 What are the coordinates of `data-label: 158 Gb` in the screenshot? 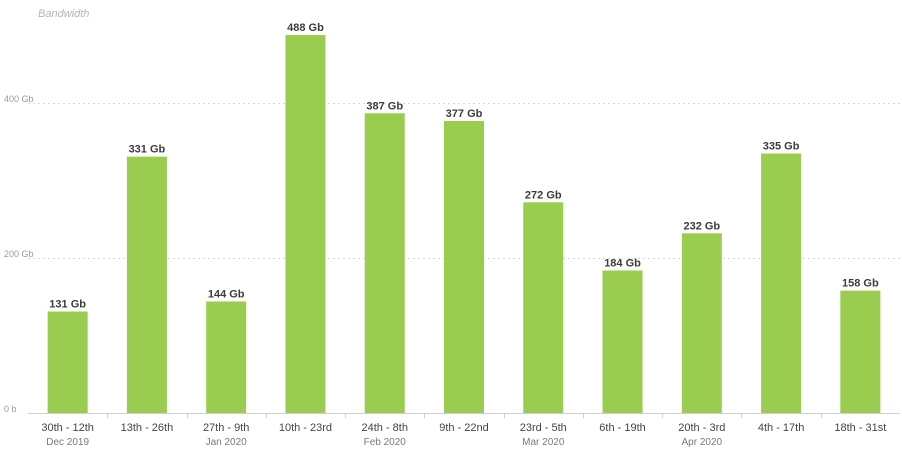 It's located at (860, 284).